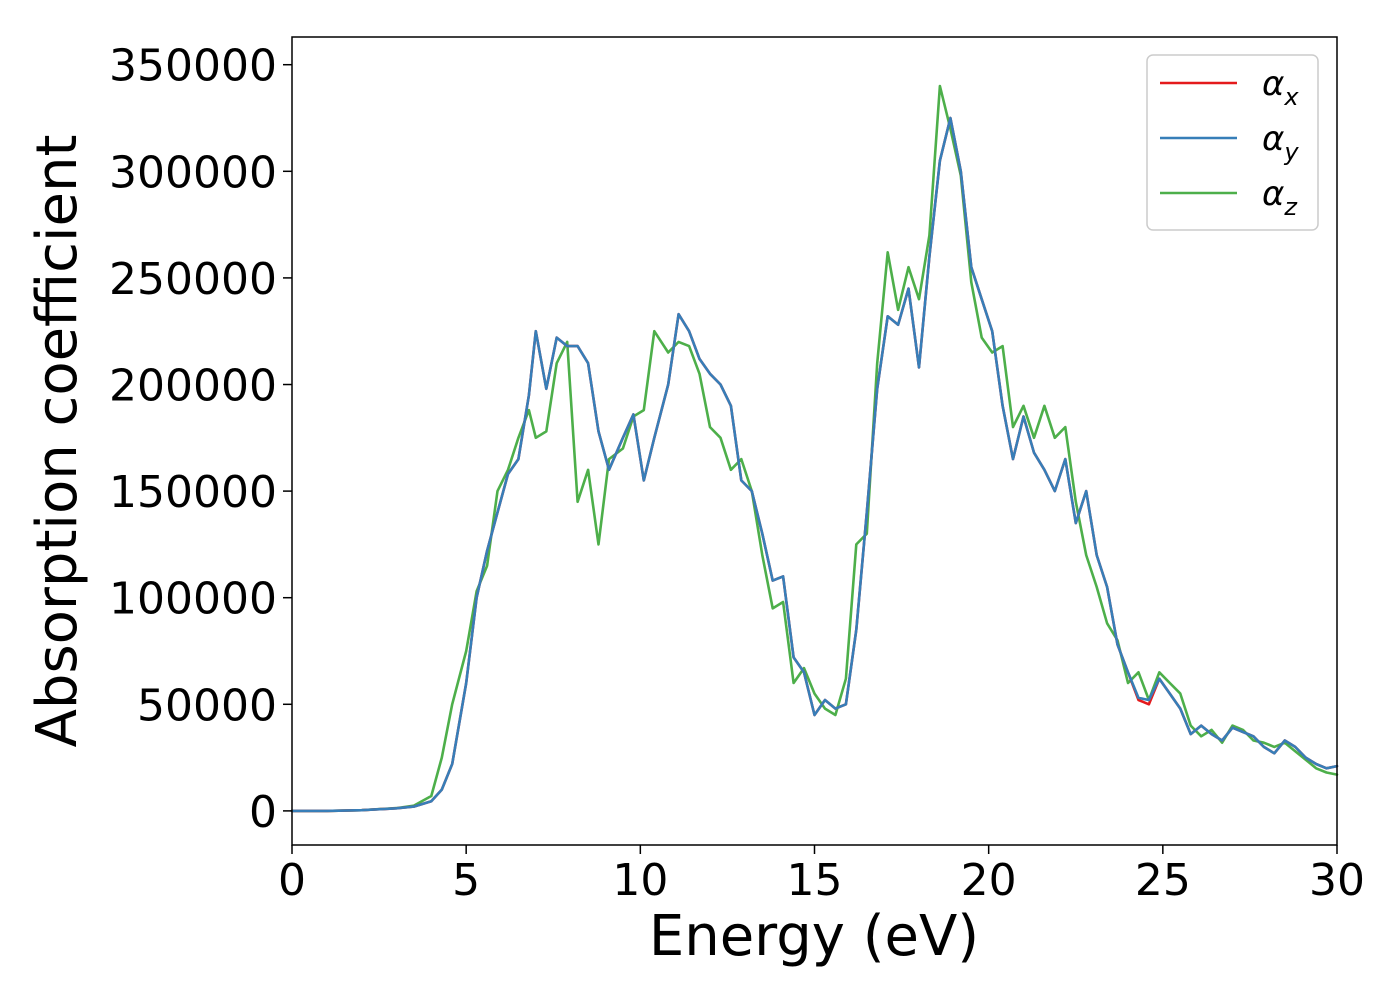 Image resolution: width=1400 pixels, height=1000 pixels. Describe the element at coordinates (1337, 880) in the screenshot. I see `x-tick-label: 30` at that location.